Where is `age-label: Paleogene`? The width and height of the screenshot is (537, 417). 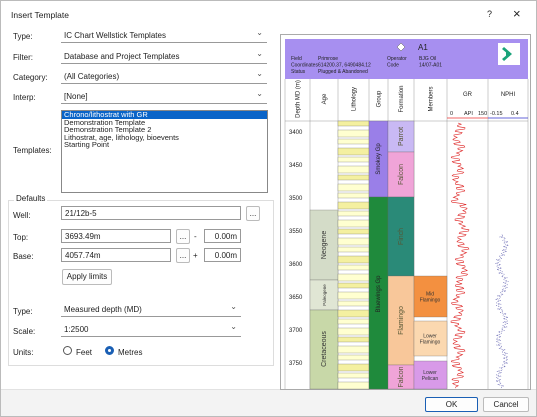 age-label: Paleogene is located at coordinates (324, 295).